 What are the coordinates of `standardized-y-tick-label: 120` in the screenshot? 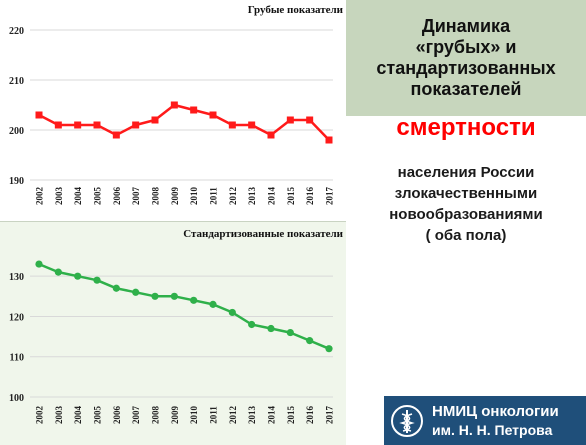 It's located at (16, 317).